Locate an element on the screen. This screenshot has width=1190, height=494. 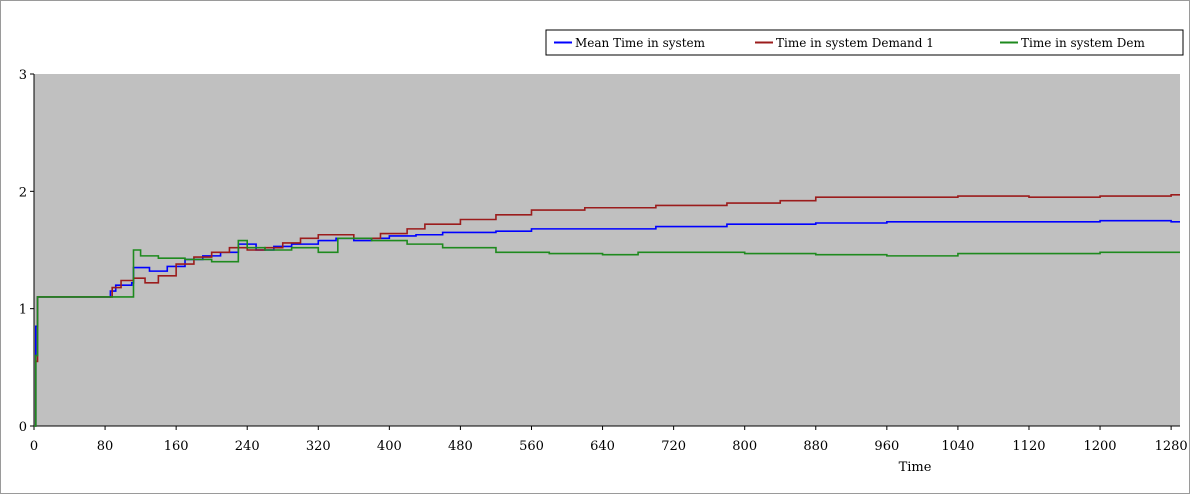
x-tick-label-640: 640 is located at coordinates (602, 446).